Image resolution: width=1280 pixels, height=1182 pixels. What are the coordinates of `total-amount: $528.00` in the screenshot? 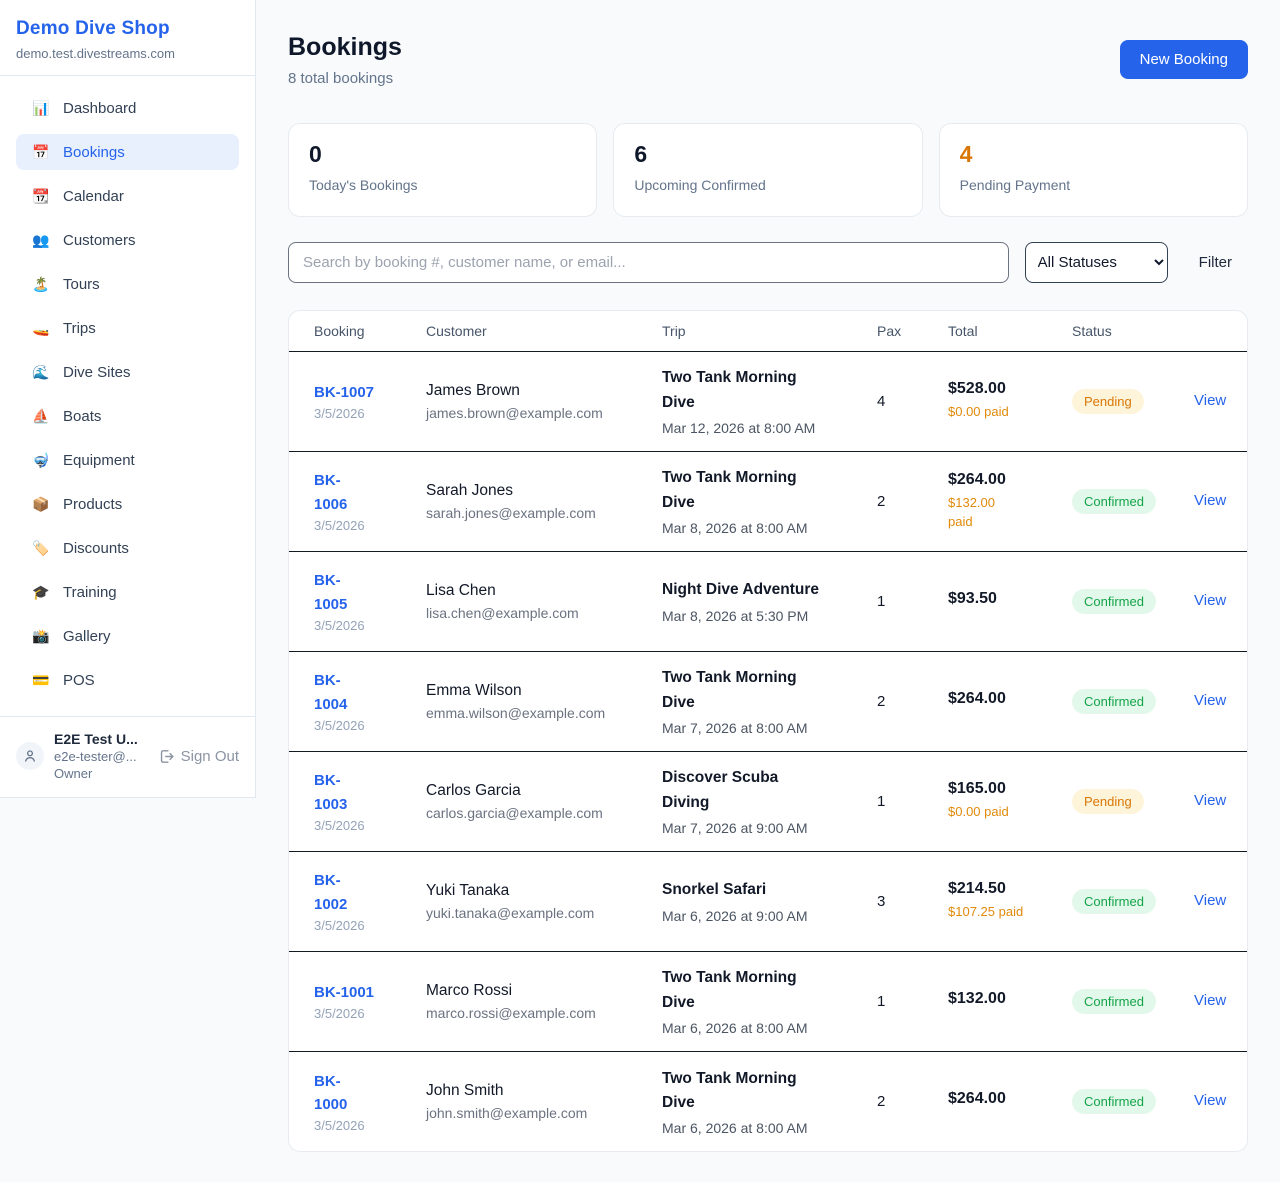 It's located at (977, 389).